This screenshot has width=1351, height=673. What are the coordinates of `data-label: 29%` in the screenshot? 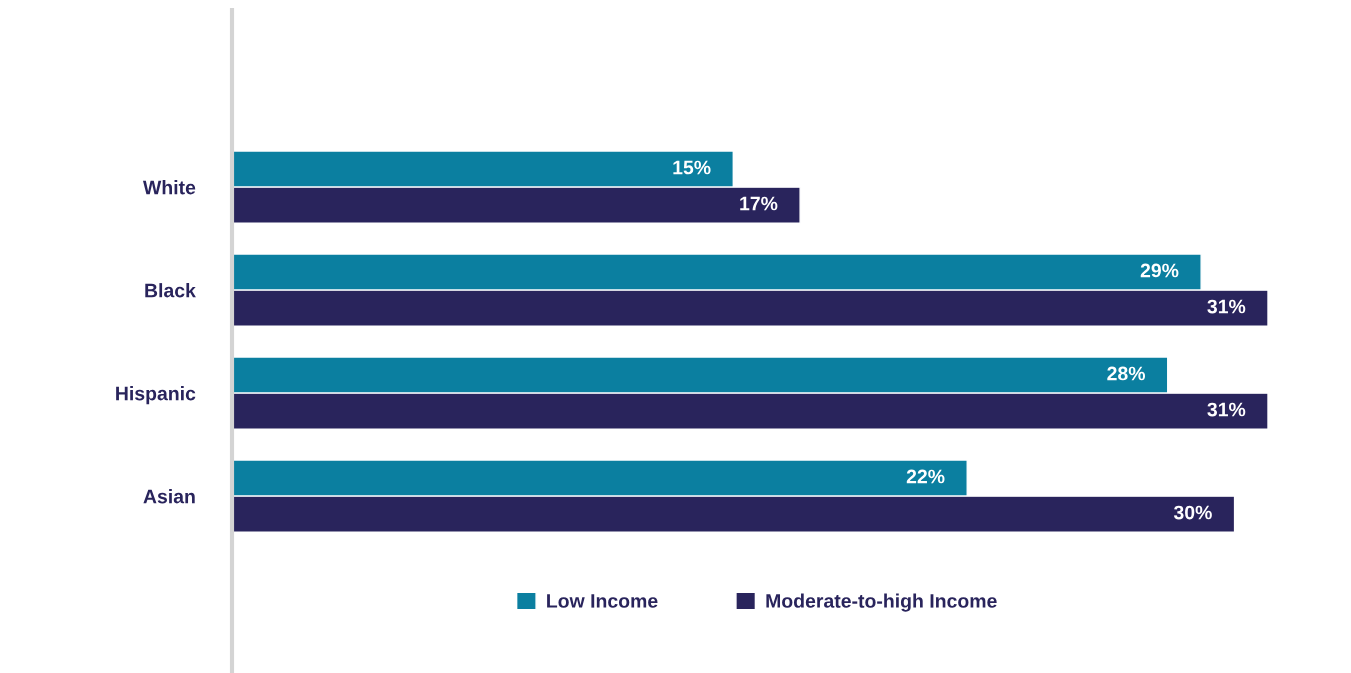 It's located at (1159, 270).